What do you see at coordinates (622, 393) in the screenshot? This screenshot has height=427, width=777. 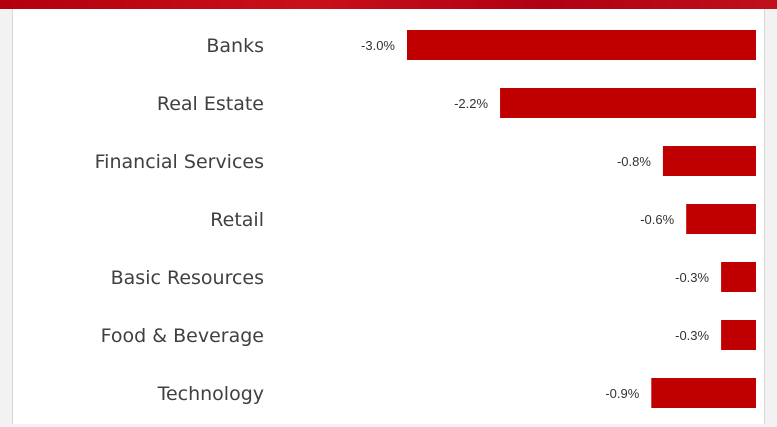 I see `data-label: -0.9%` at bounding box center [622, 393].